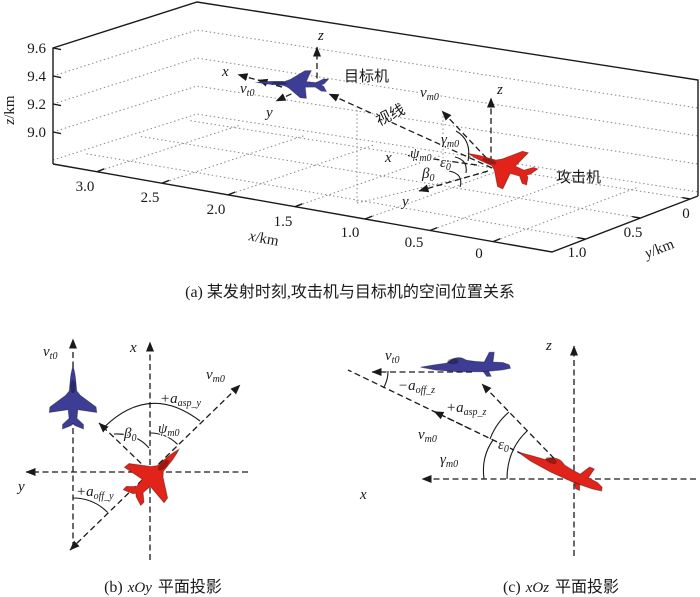  I want to click on x-axis-title: x/km, so click(264, 239).